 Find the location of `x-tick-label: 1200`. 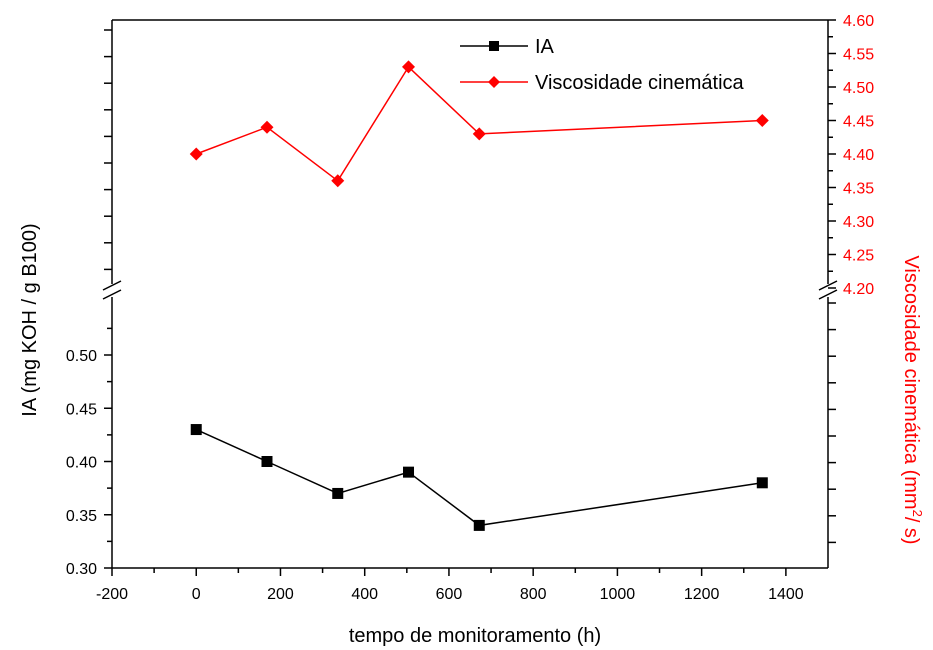

x-tick-label: 1200 is located at coordinates (702, 594).